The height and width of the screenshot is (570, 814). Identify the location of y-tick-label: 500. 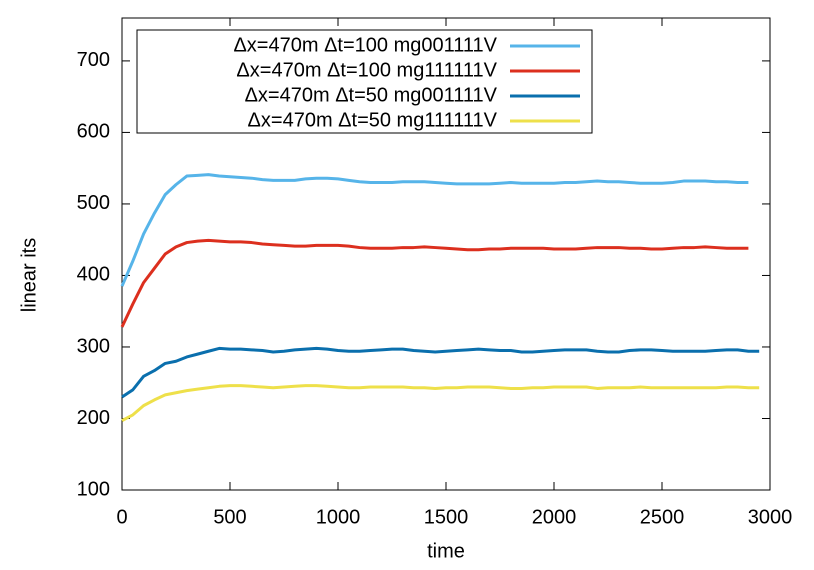
(93, 203).